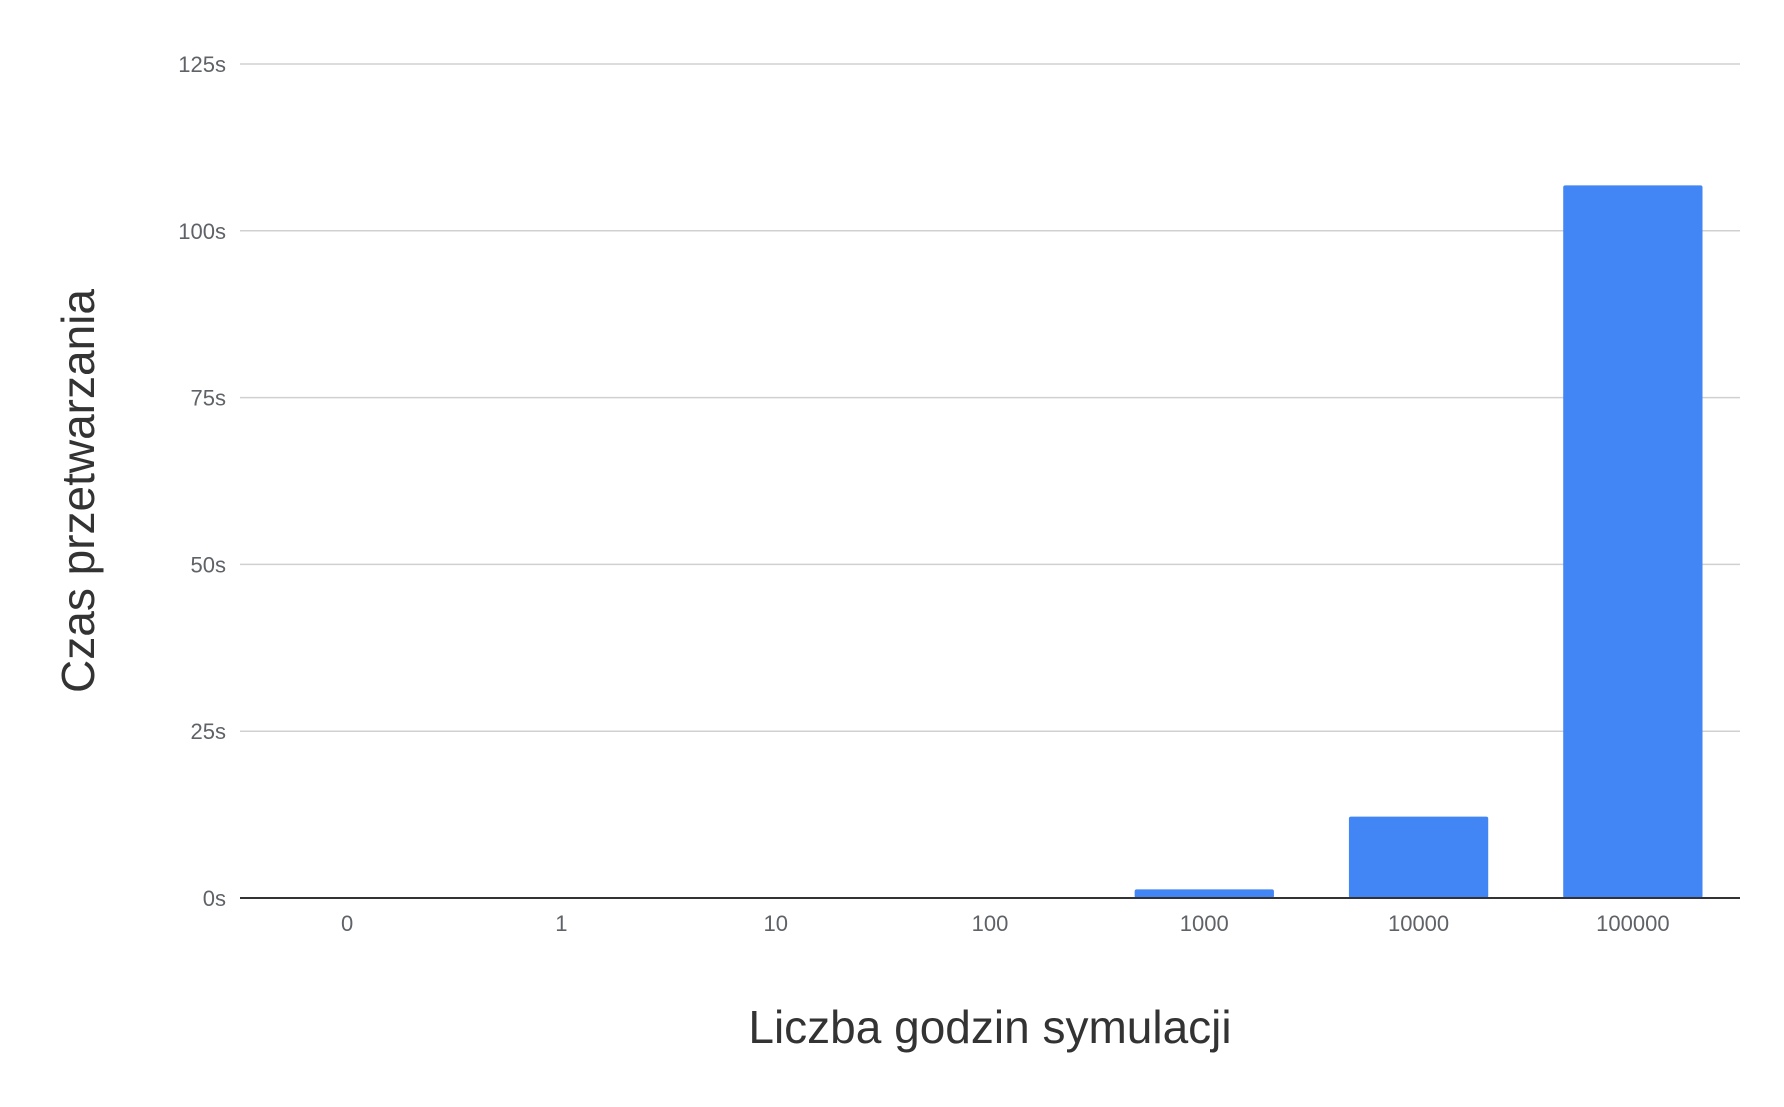 This screenshot has width=1784, height=1107. Describe the element at coordinates (1204, 923) in the screenshot. I see `x-tick-label: 1000` at that location.